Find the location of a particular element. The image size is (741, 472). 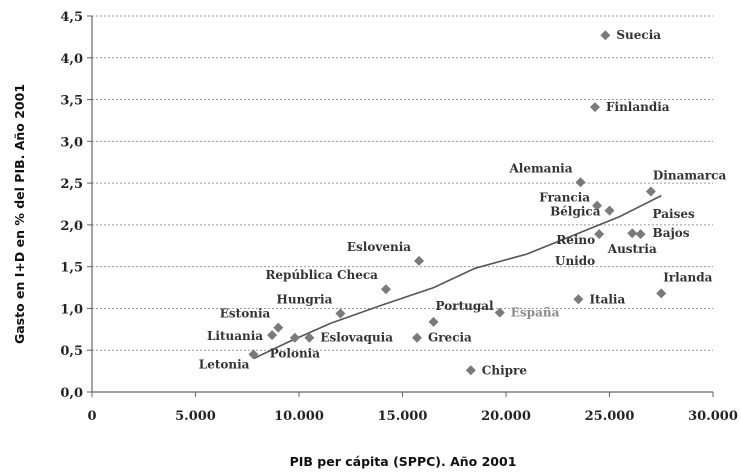

y-tick-label: 0,5 is located at coordinates (71, 351).